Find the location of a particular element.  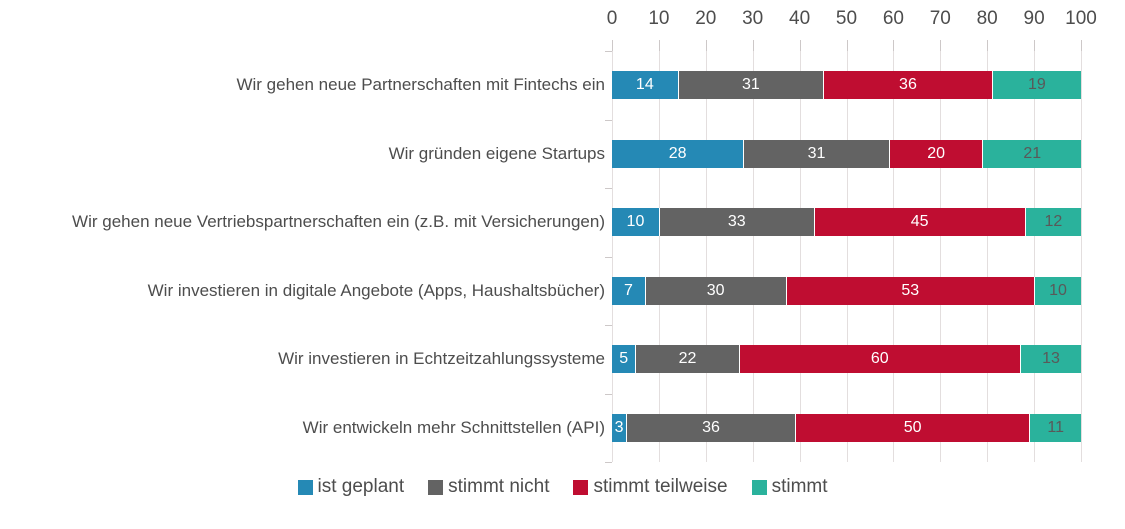

bar-value-label: 20 is located at coordinates (936, 153).